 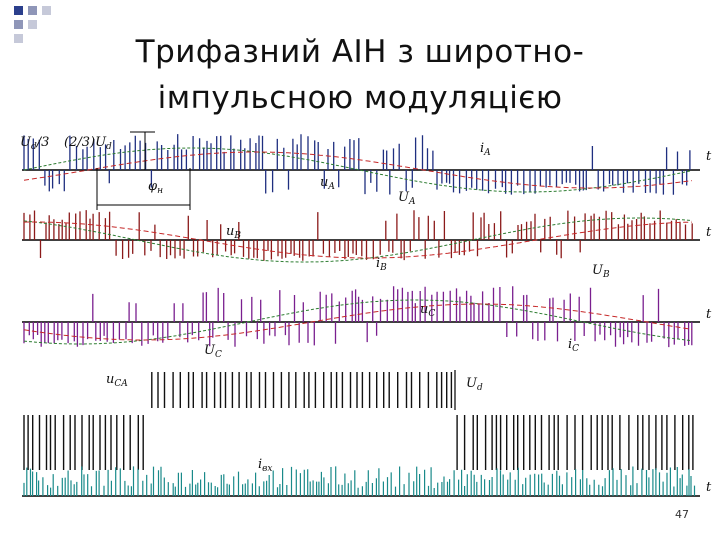 I want to click on waveform-label: Ud, so click(x=474, y=384).